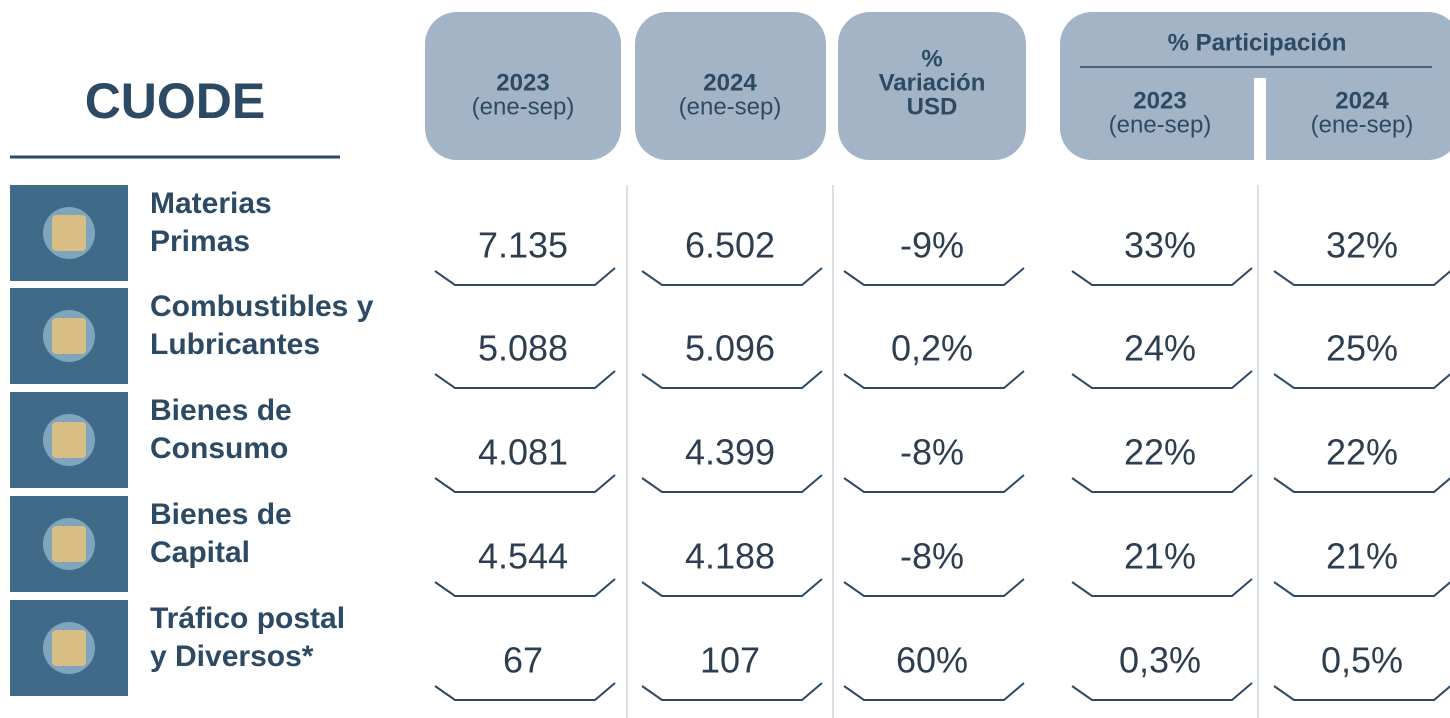  Describe the element at coordinates (1257, 42) in the screenshot. I see `participation-title: % Participación` at that location.